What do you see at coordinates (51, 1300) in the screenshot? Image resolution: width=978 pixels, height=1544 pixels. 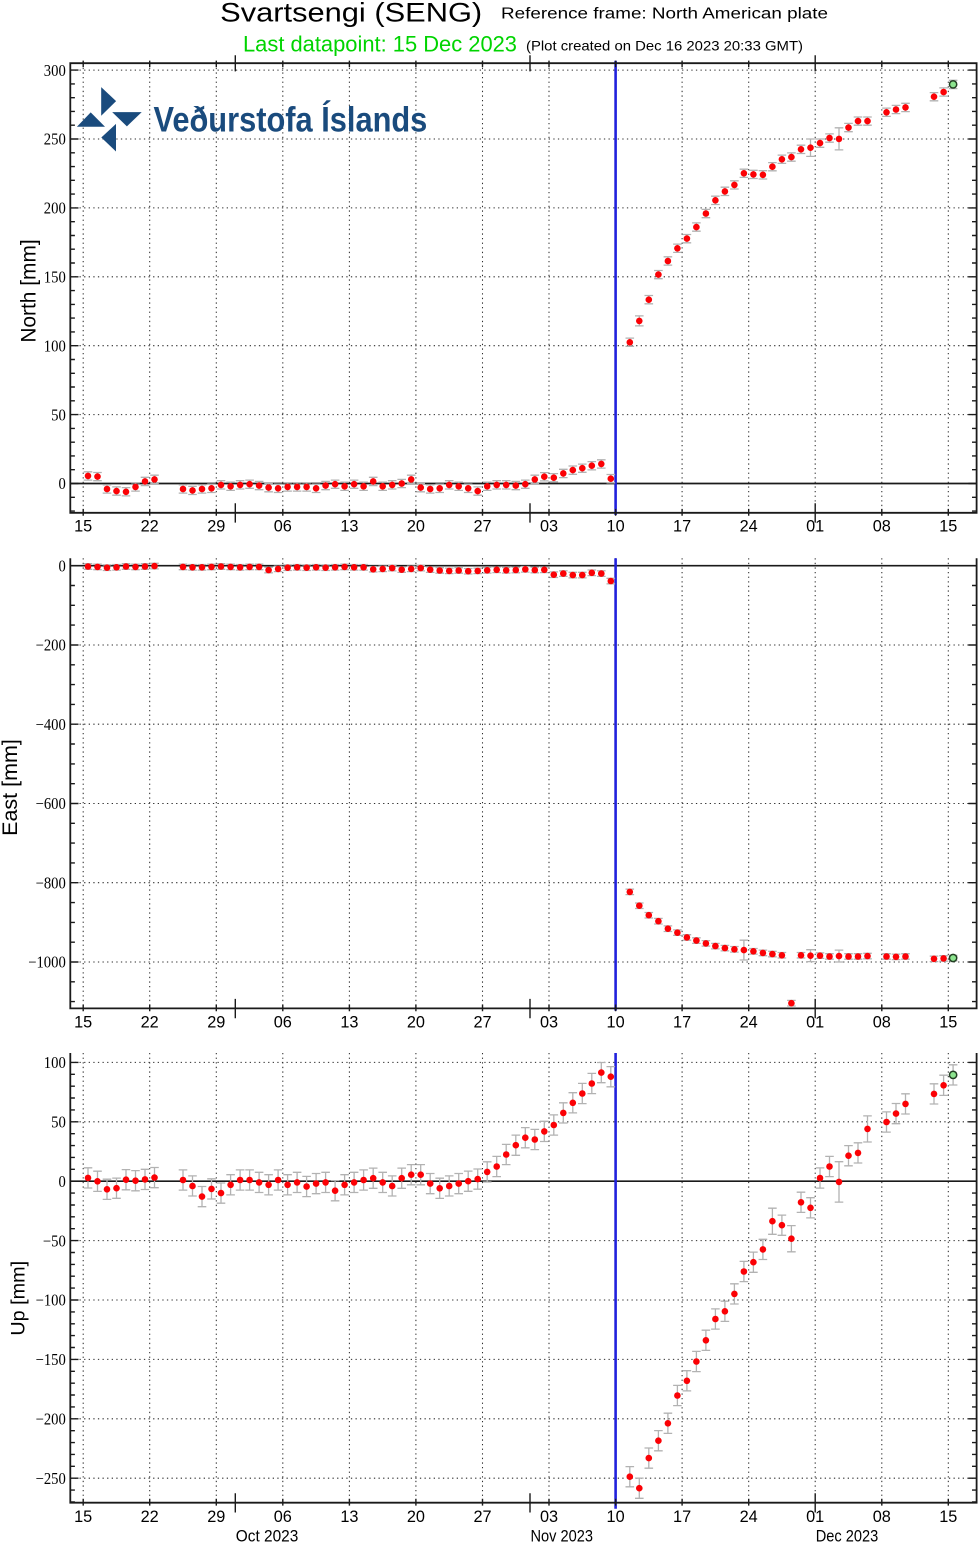 I see `svg-text: −100` at bounding box center [51, 1300].